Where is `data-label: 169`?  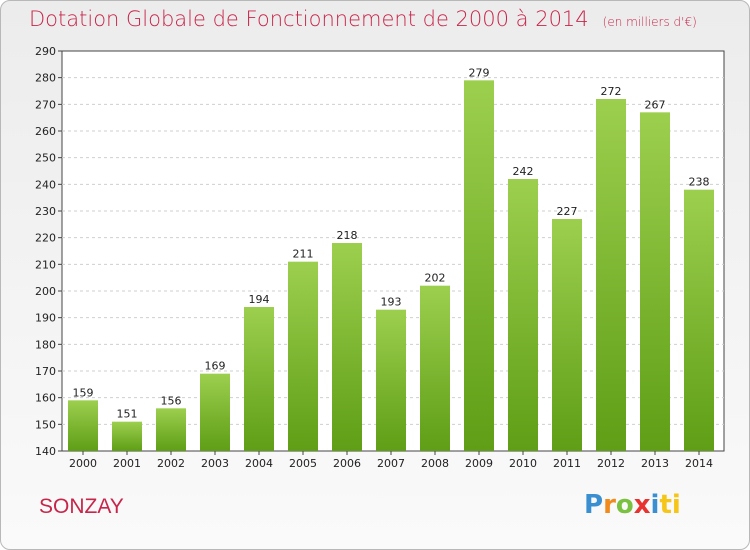 data-label: 169 is located at coordinates (215, 366).